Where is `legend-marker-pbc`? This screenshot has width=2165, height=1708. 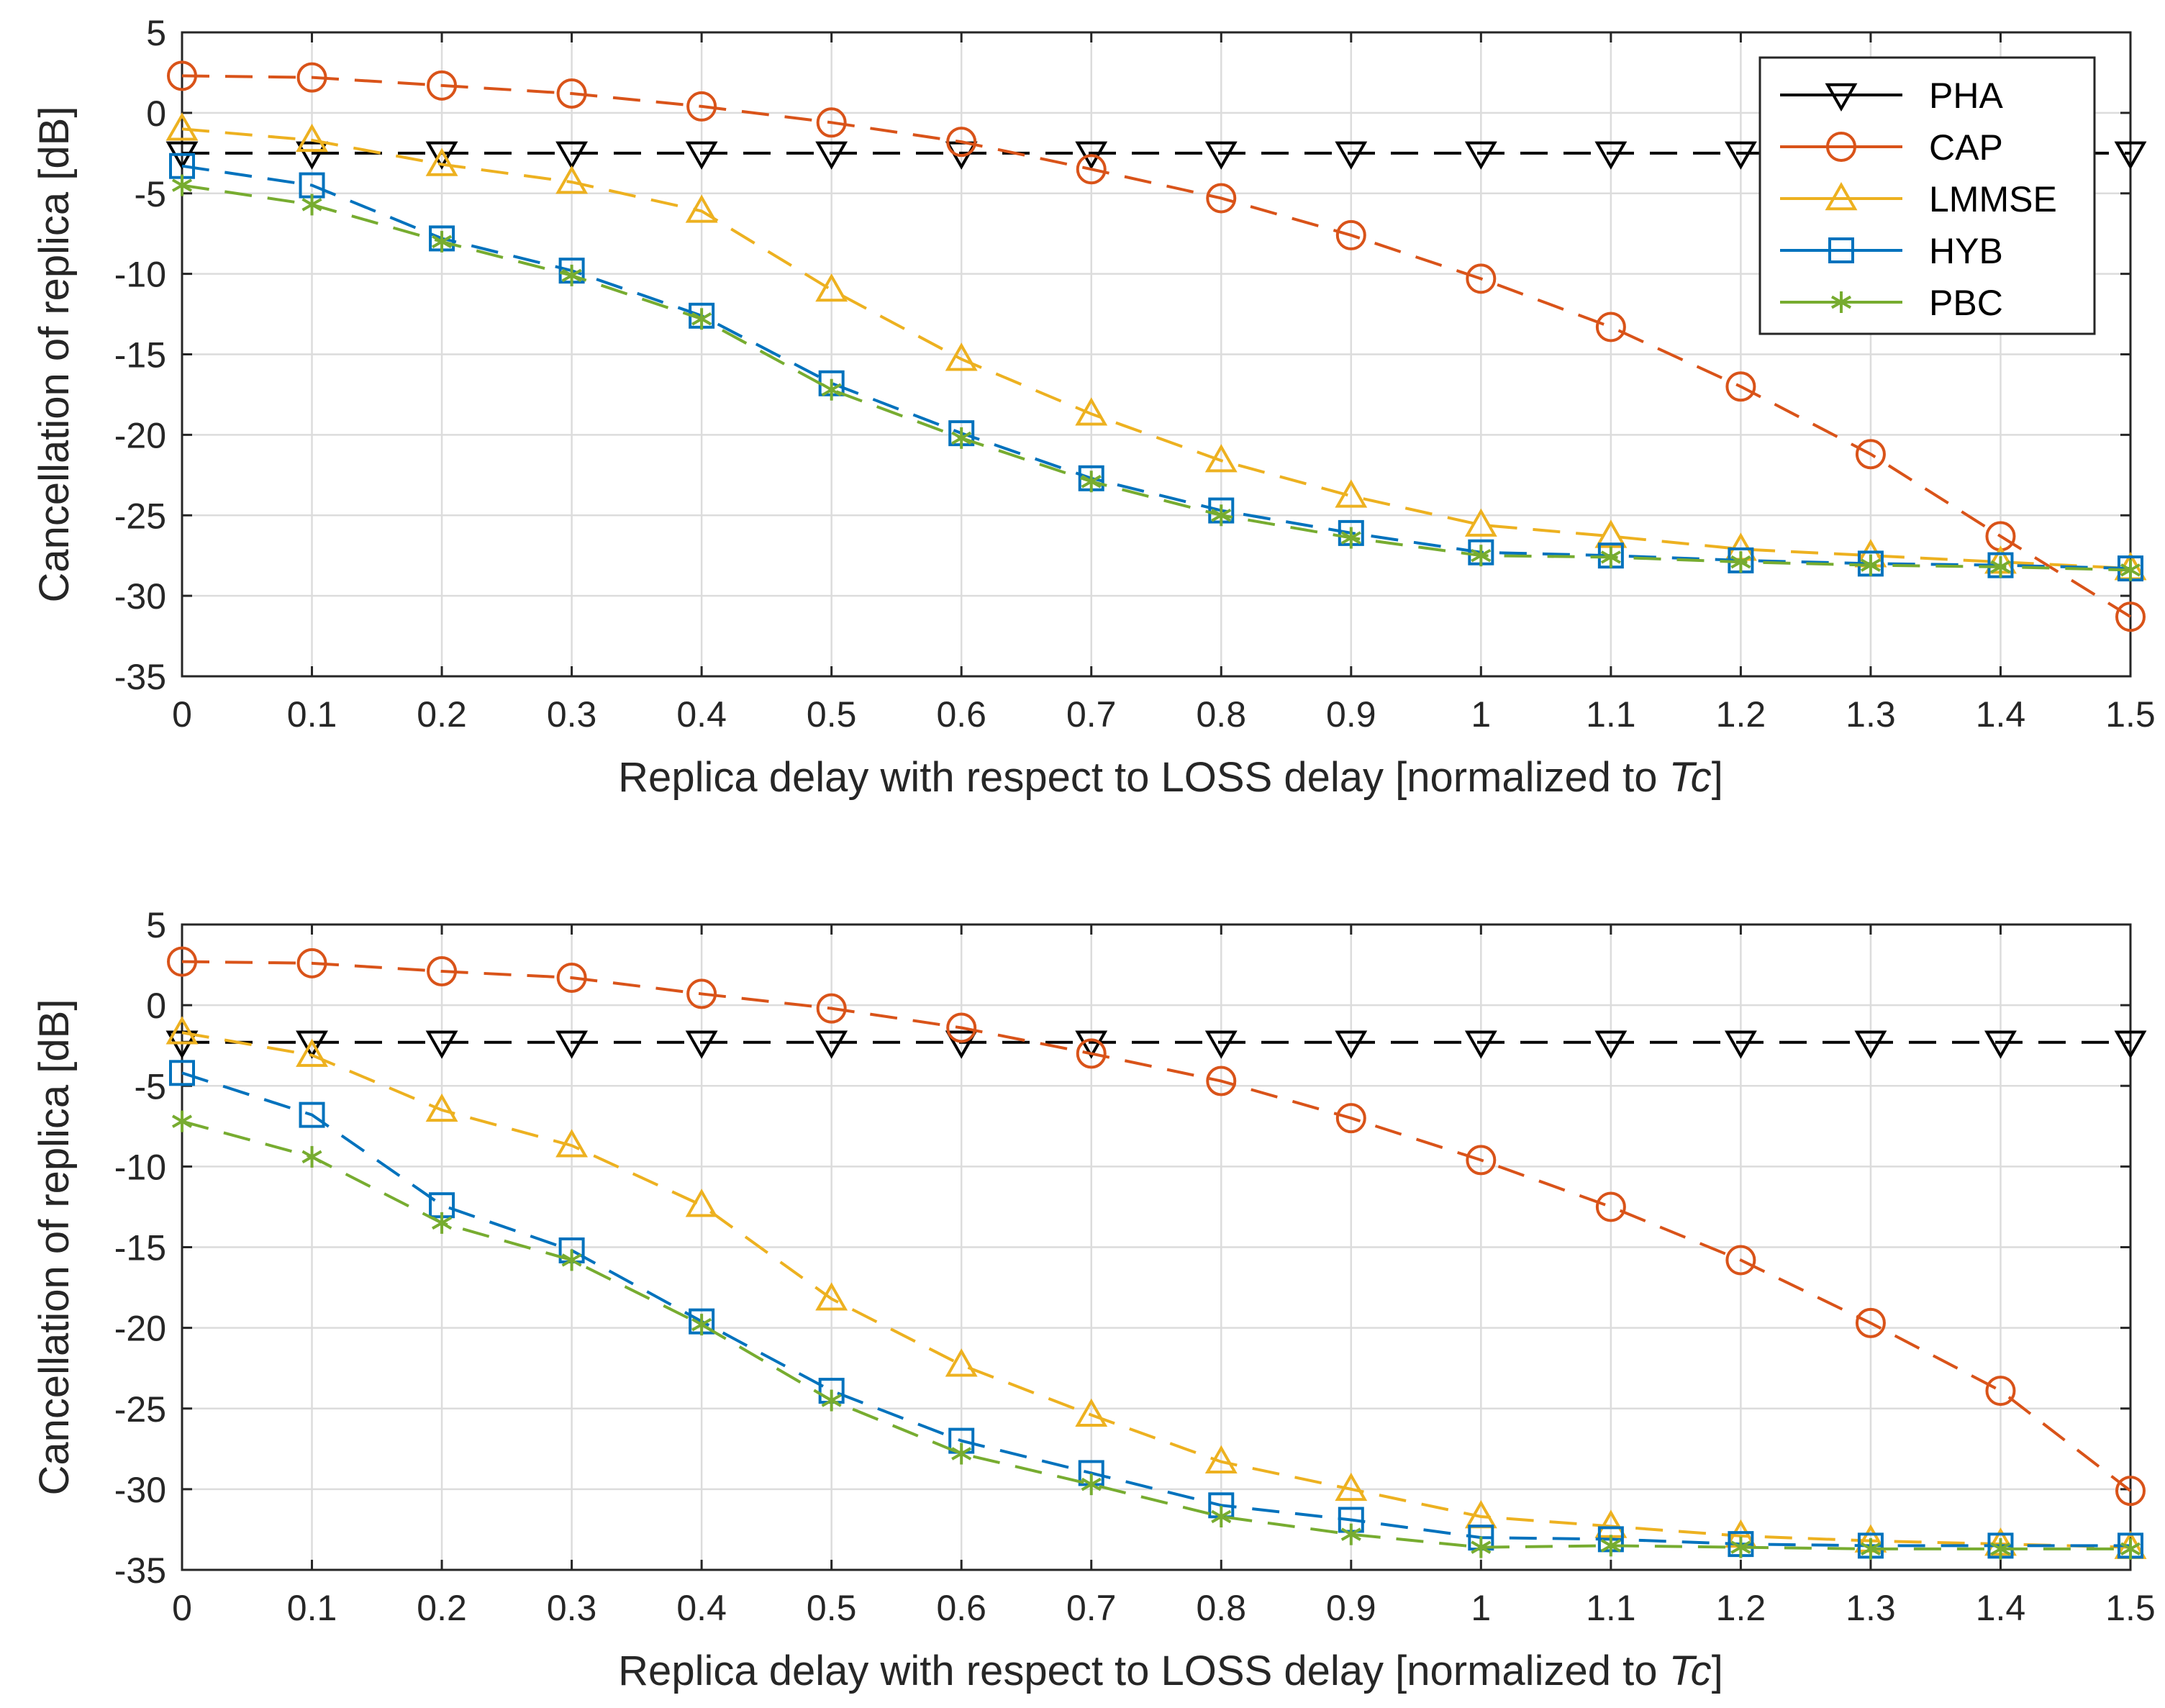
legend-marker-pbc is located at coordinates (1841, 302).